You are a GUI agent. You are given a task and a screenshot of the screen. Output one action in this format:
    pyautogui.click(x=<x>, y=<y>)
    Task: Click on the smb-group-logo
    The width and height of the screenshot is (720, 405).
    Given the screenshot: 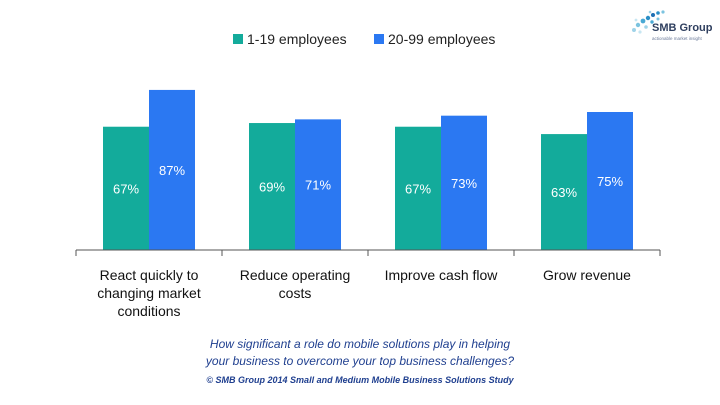 What is the action you would take?
    pyautogui.click(x=670, y=28)
    